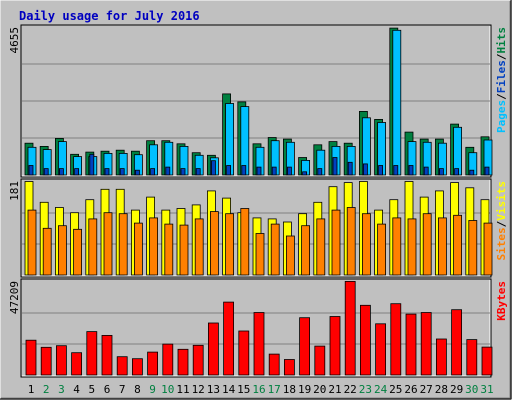 The width and height of the screenshot is (512, 405). I want to click on middle-ymax-label: 181, so click(14, 191).